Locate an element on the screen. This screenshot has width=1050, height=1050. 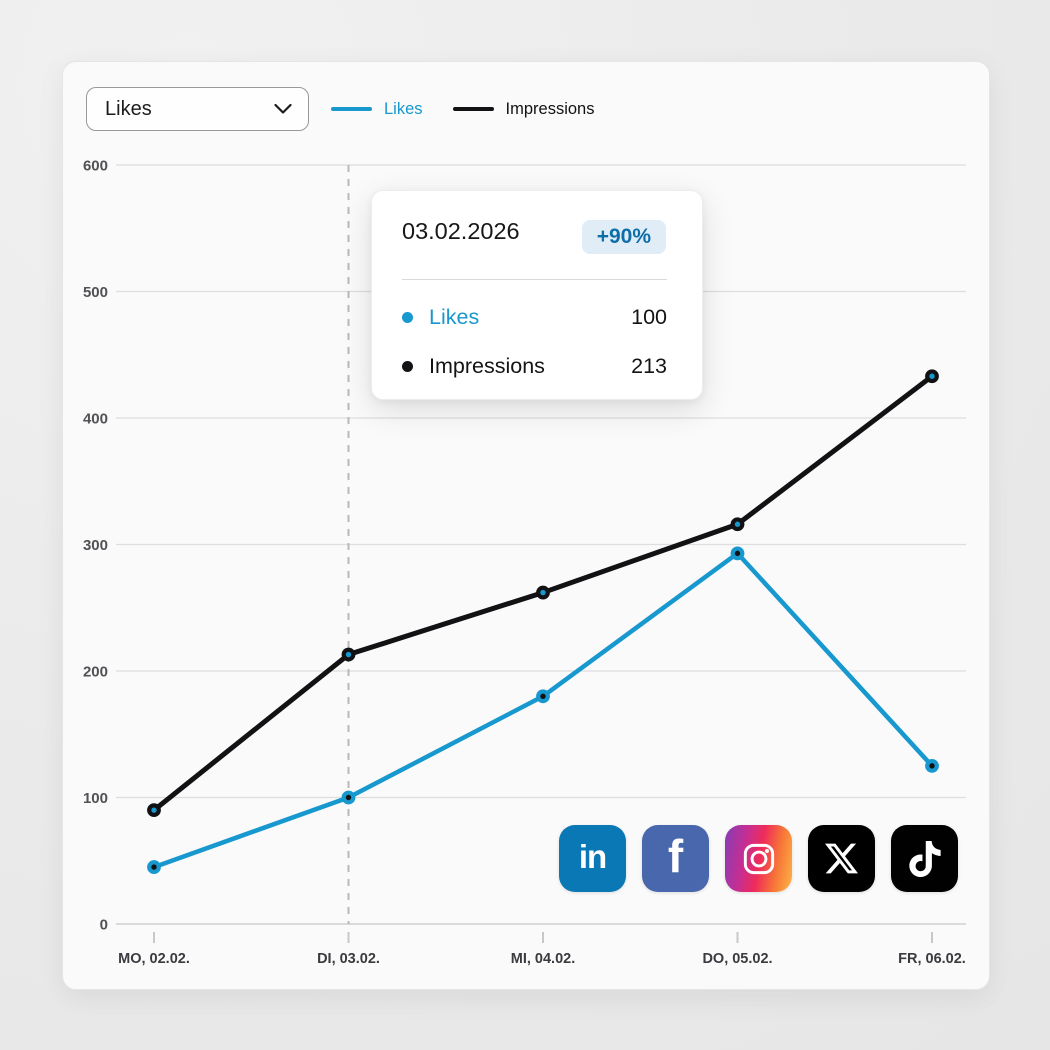
linkedin-icon: in is located at coordinates (592, 858).